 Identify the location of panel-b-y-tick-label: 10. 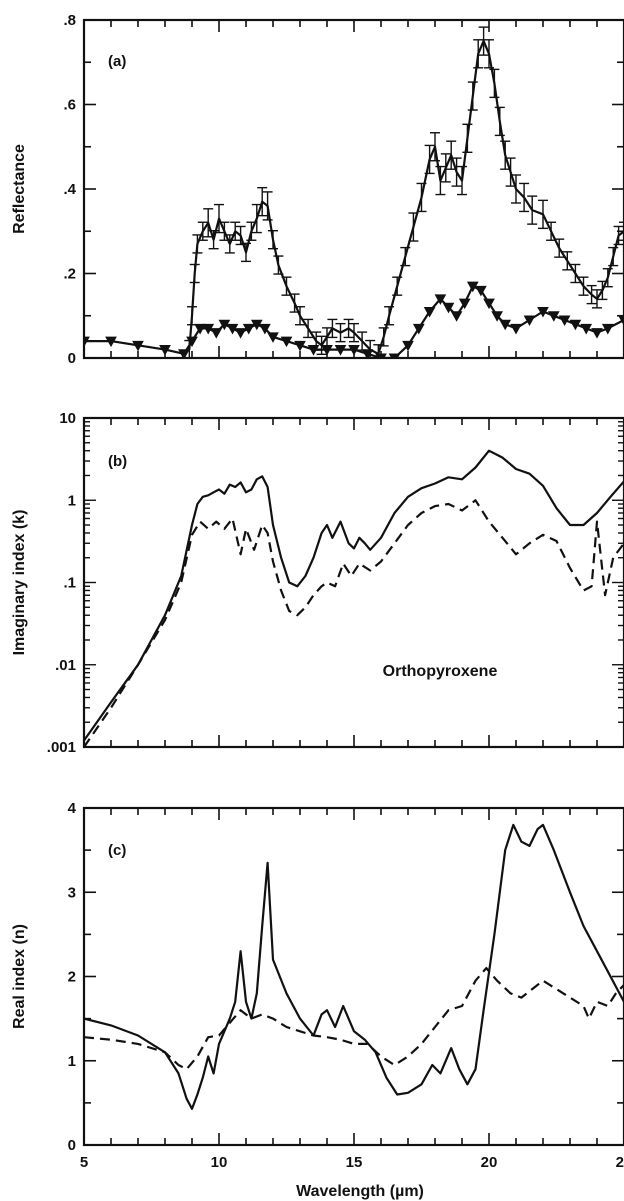
(67, 418).